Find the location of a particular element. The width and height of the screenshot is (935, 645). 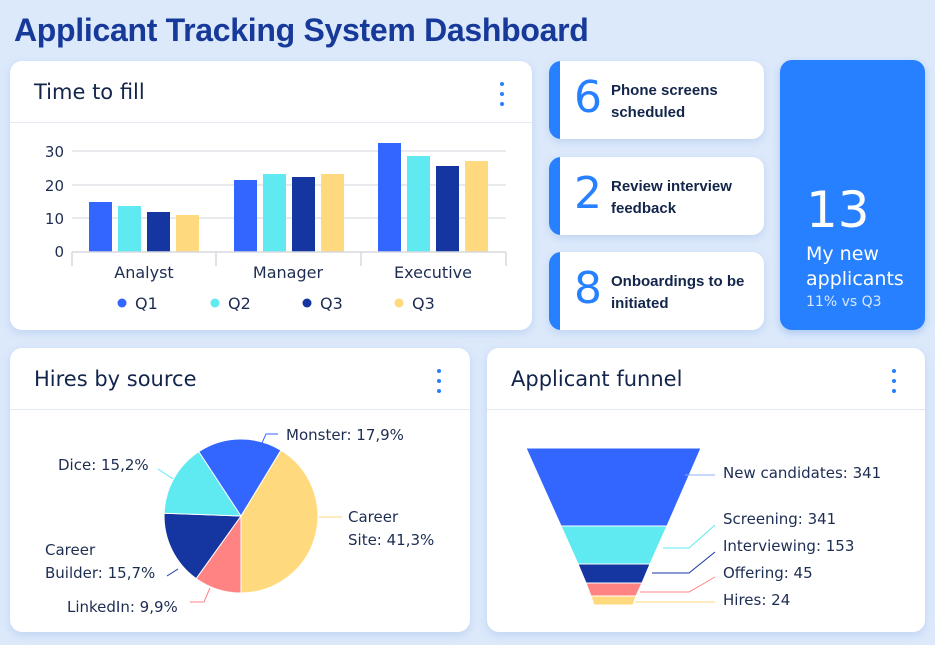

stat-card-phone-screens: 6 Phone screens scheduled is located at coordinates (656, 100).